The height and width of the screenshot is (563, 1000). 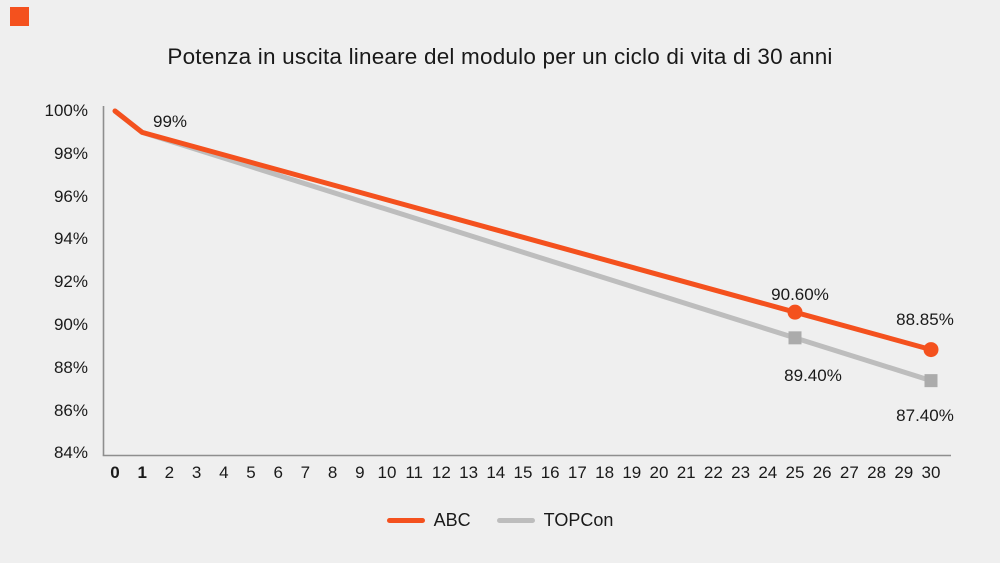 I want to click on abc-line-swatch-icon, so click(x=405, y=520).